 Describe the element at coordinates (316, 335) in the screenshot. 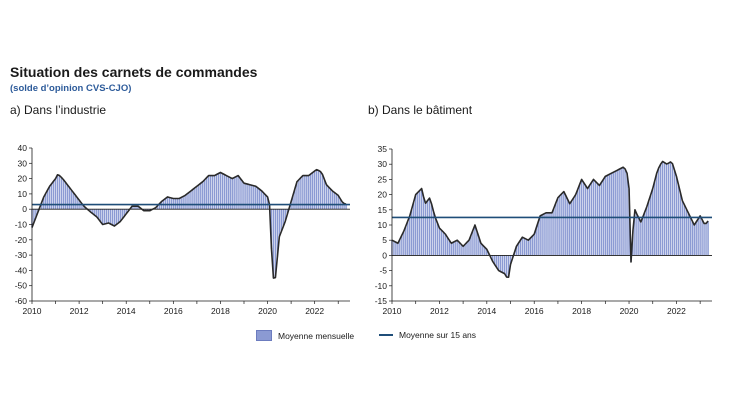

I see `legend-bars-label: Moyenne mensuelle` at that location.